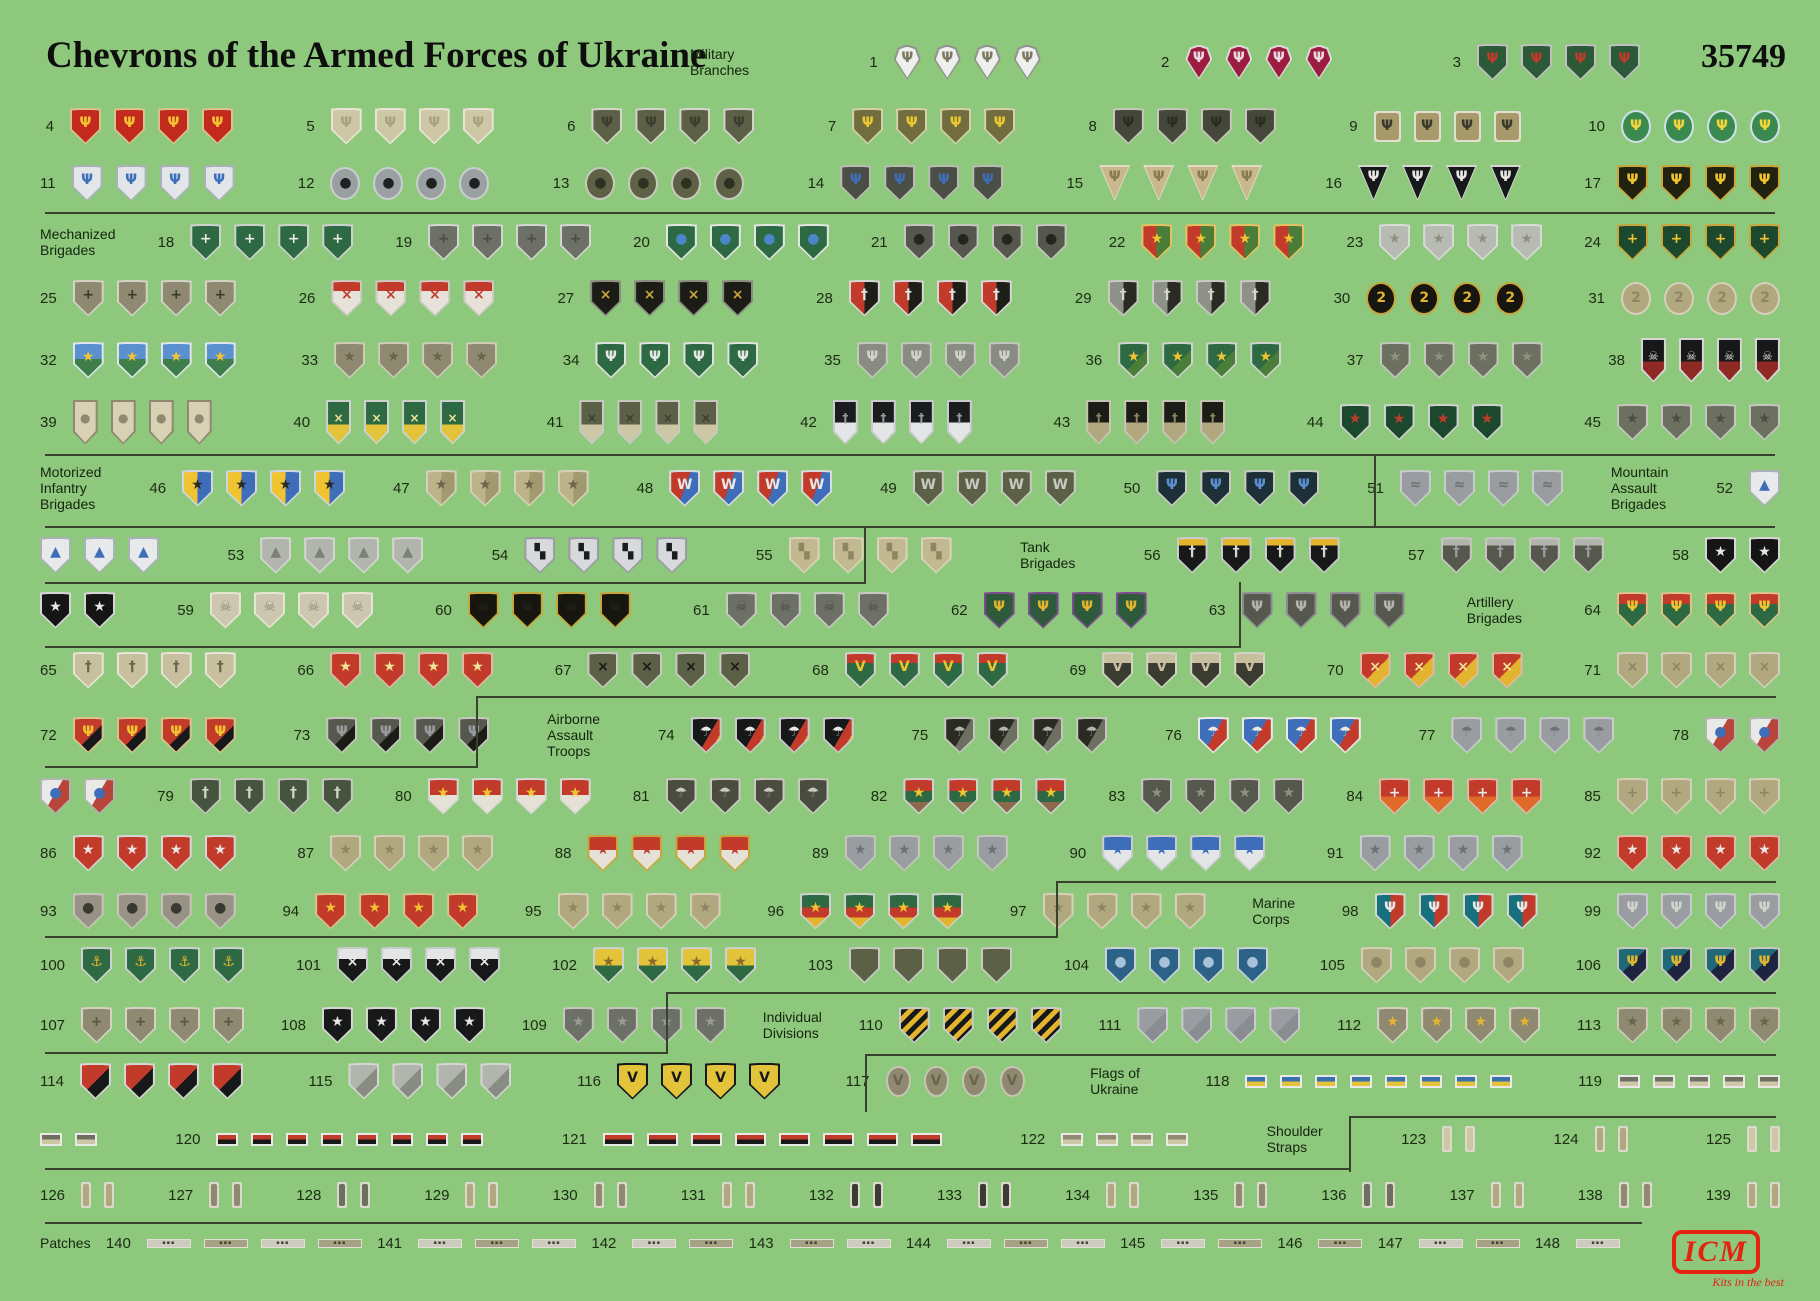 The width and height of the screenshot is (1820, 1301). I want to click on patch-group: 90 ★ ★ ★ ★, so click(1168, 853).